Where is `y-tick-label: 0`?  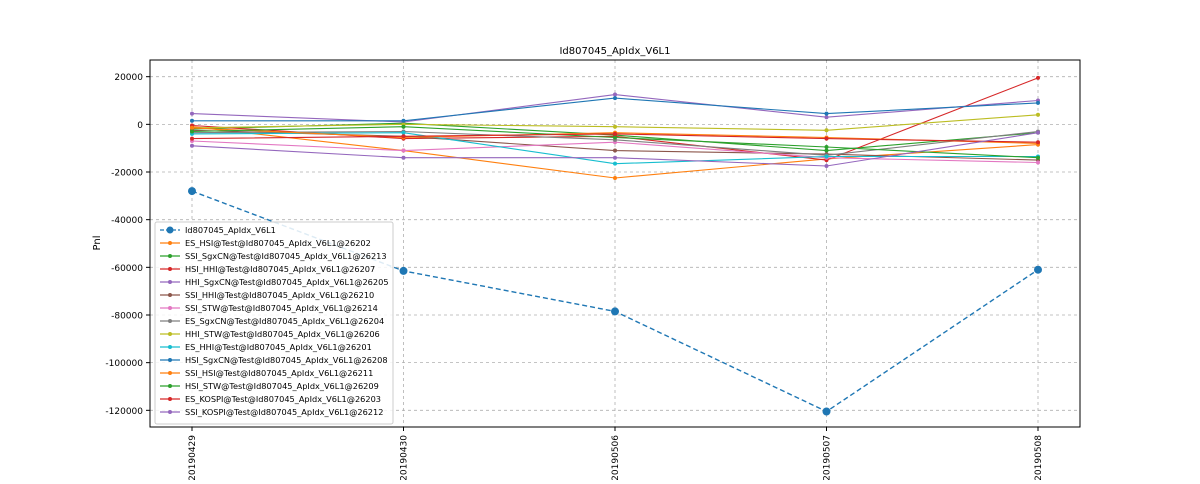
y-tick-label: 0 is located at coordinates (140, 126).